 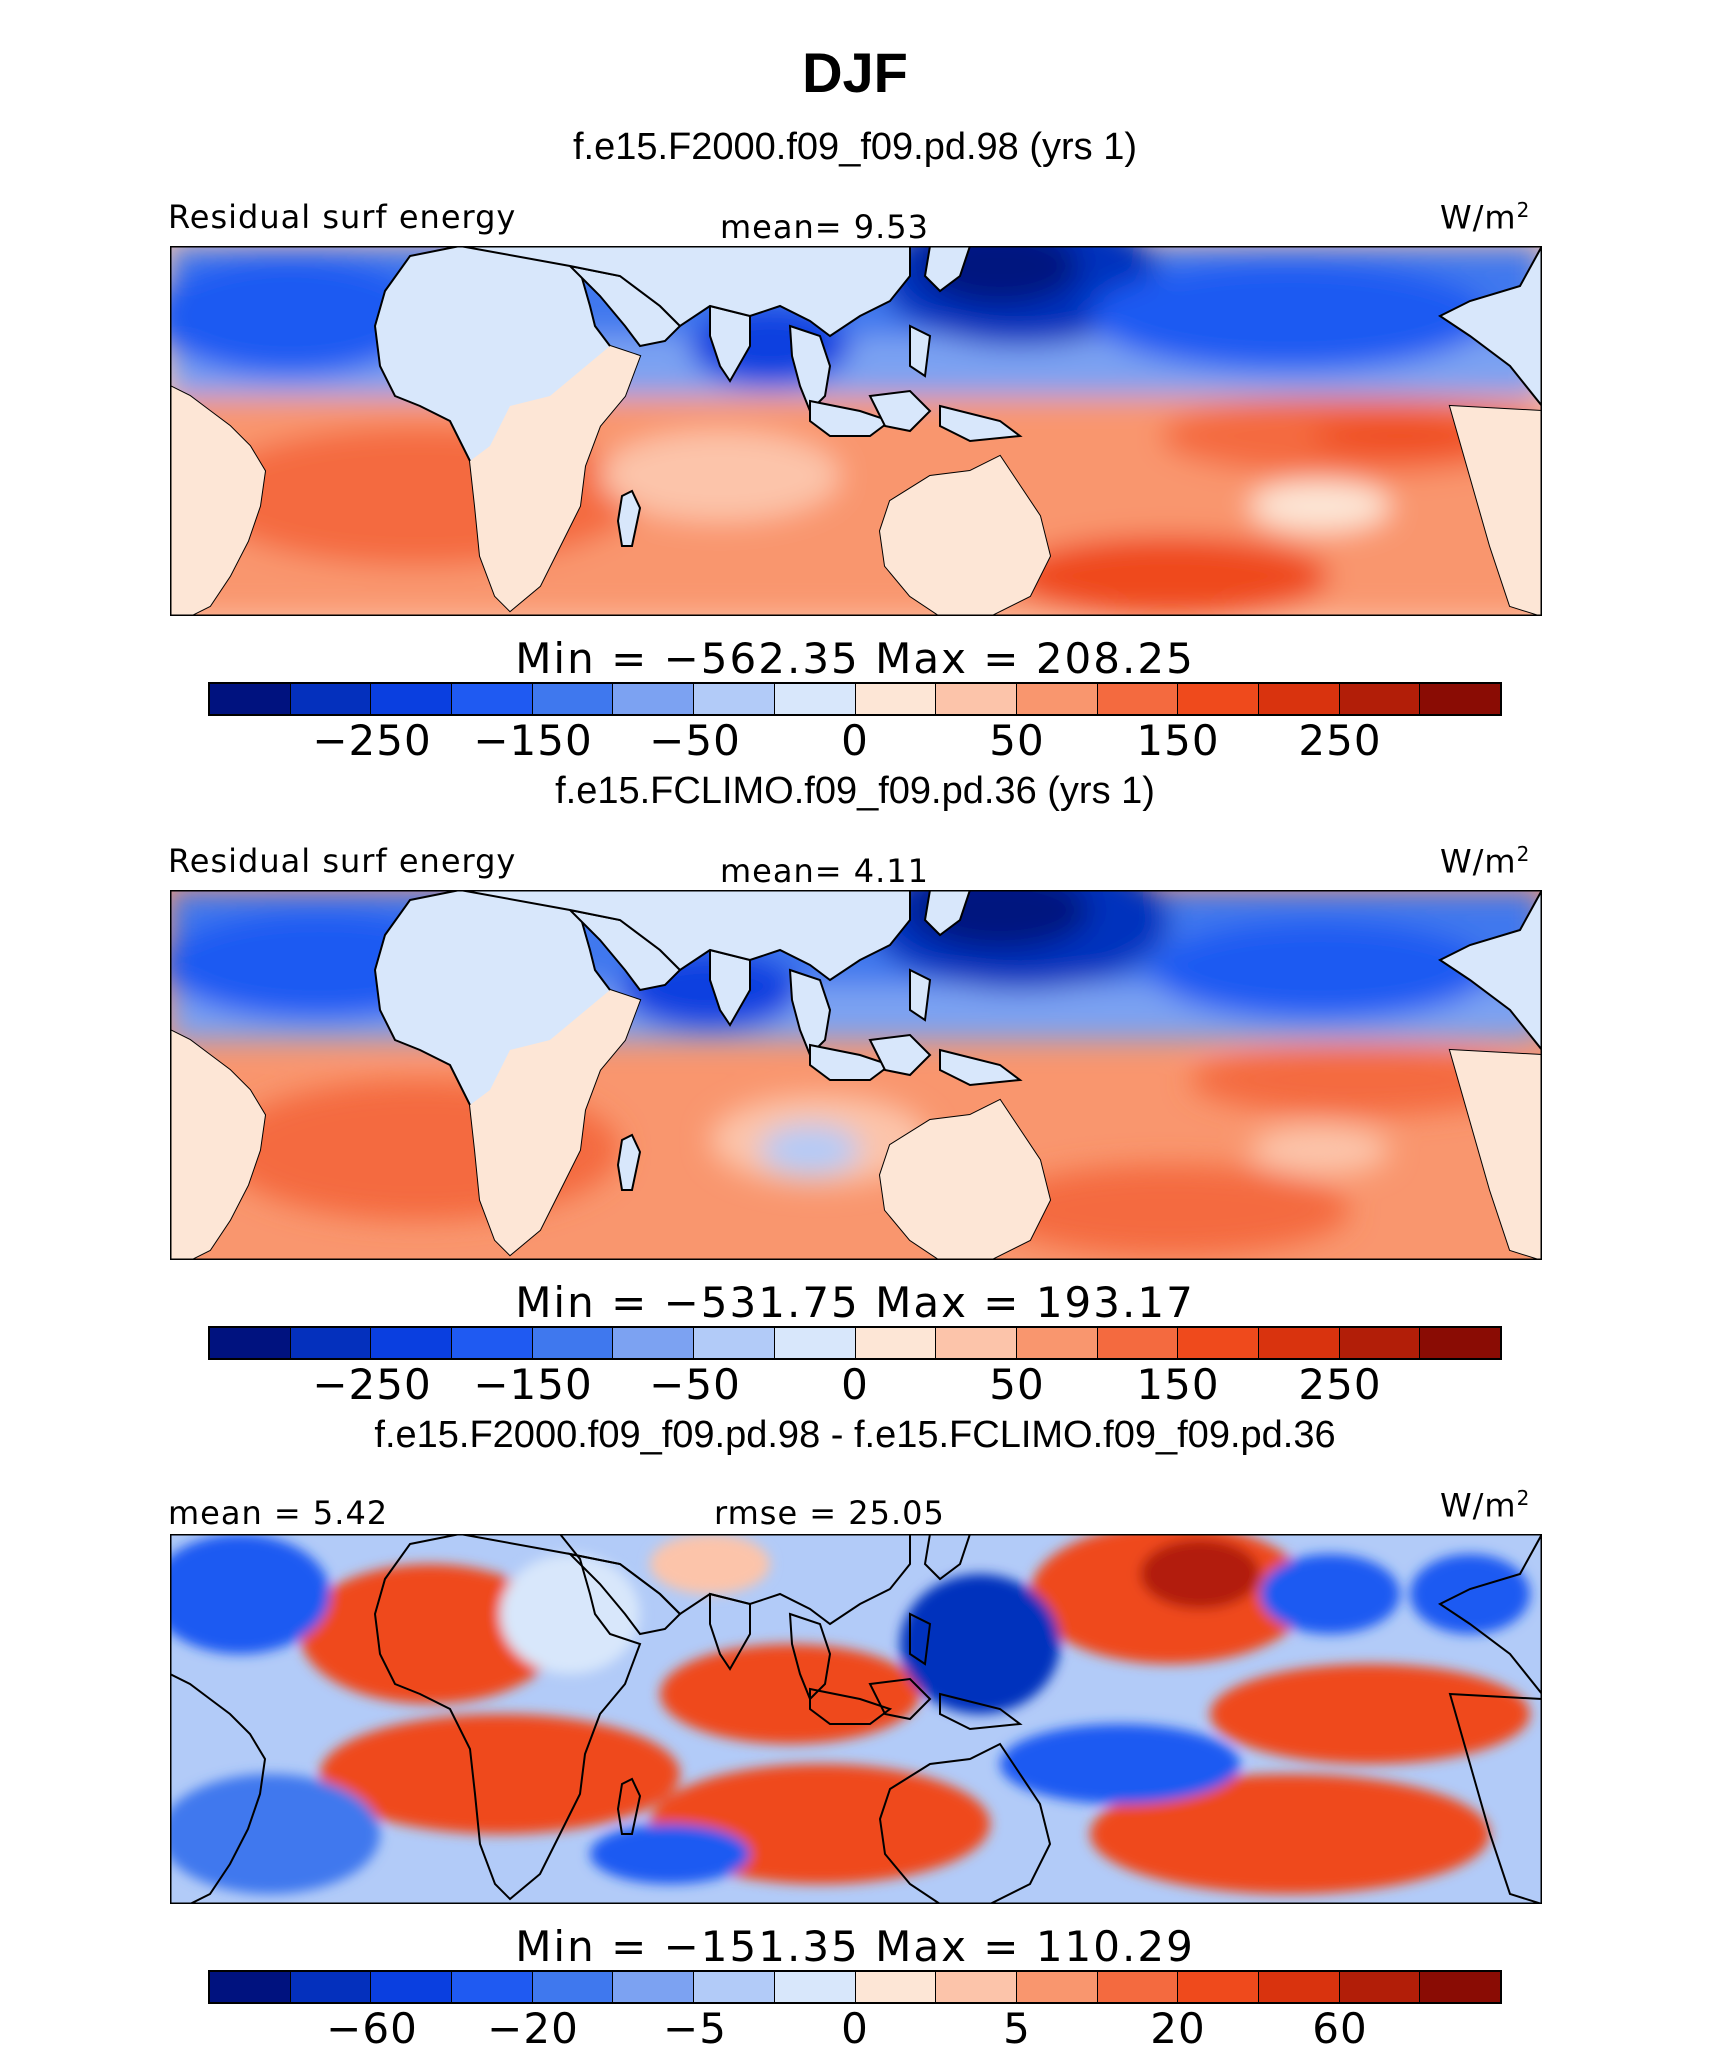 I want to click on panel-1-mean-label: mean= 9.53, so click(x=824, y=227).